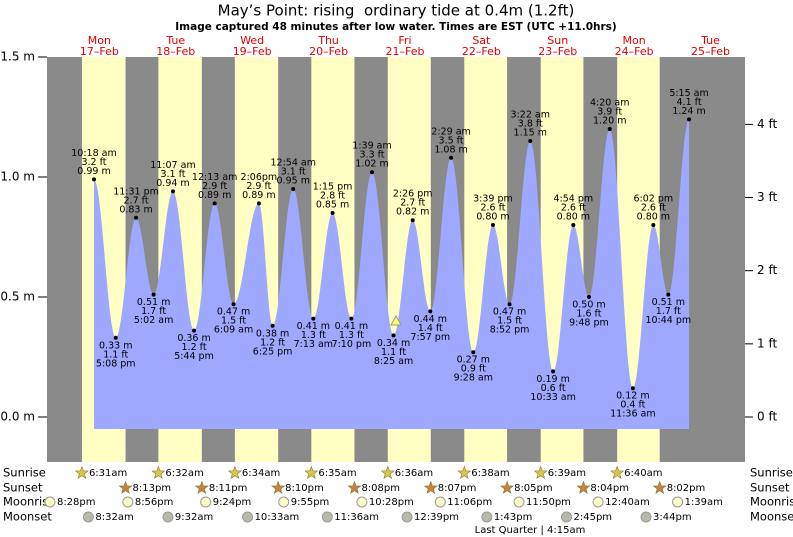  I want to click on tide-label: 0.51 m, so click(153, 302).